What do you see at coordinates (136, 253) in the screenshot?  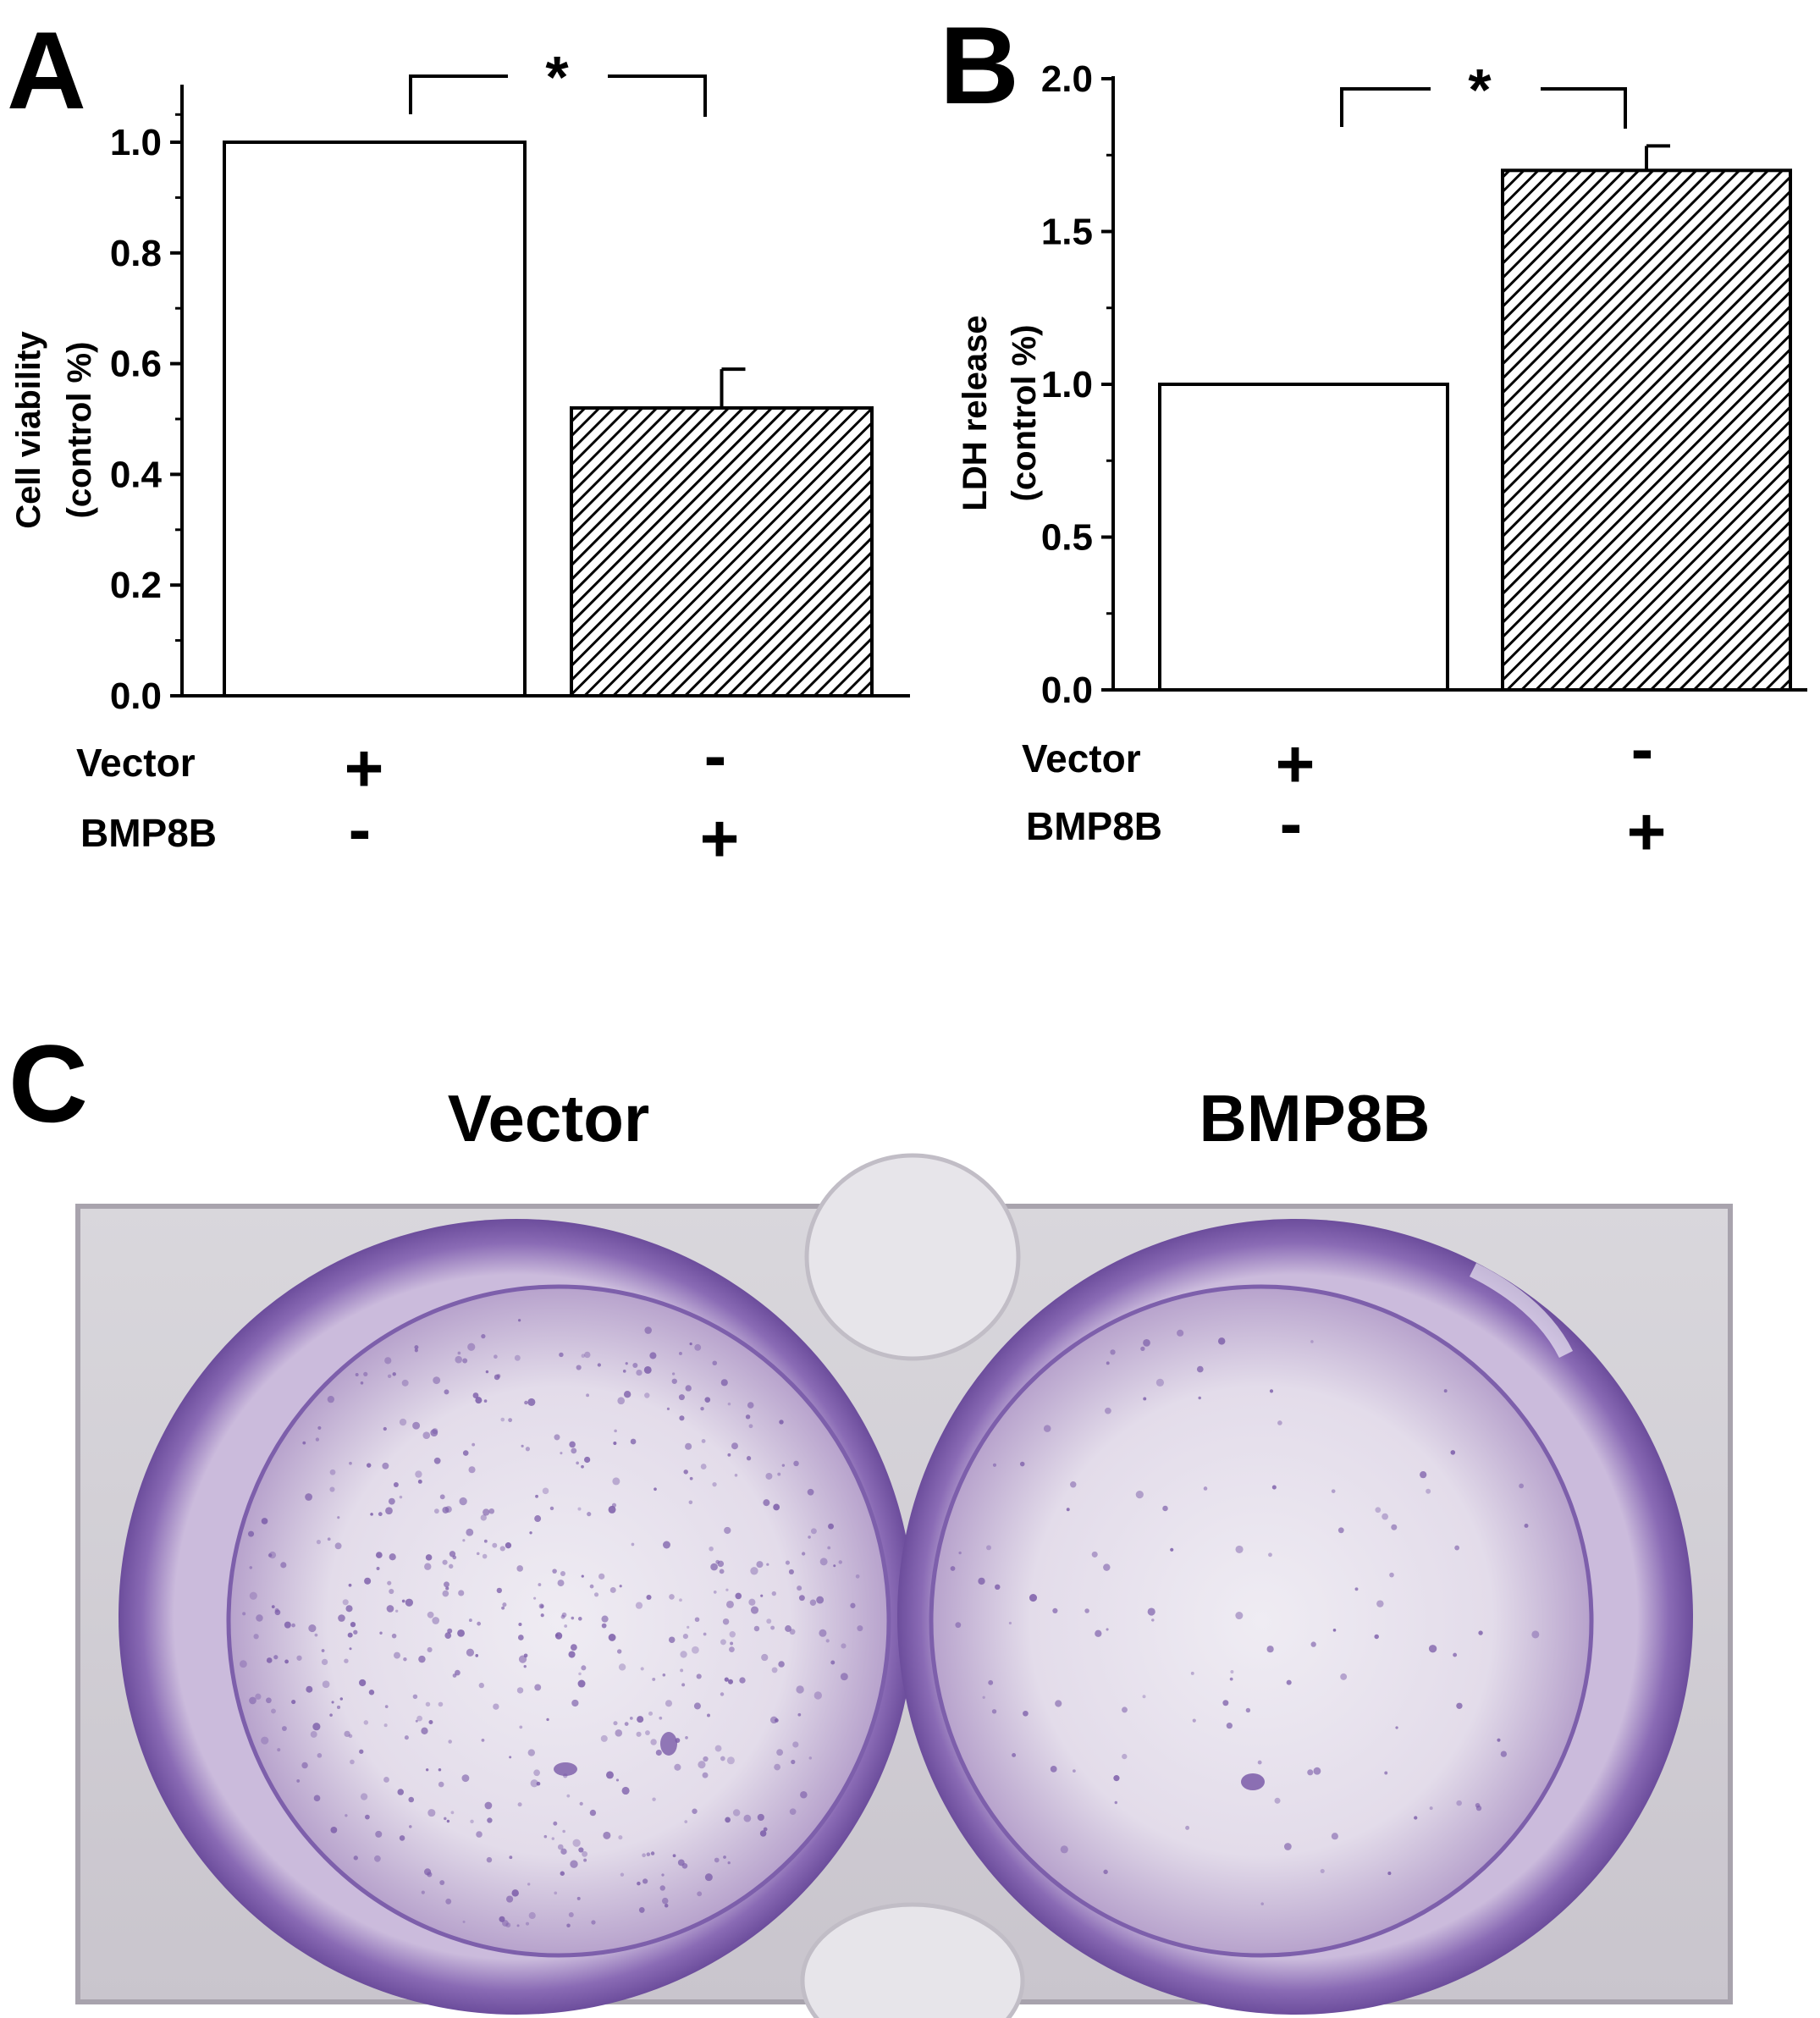 I see `y-tick-label: 0.8` at bounding box center [136, 253].